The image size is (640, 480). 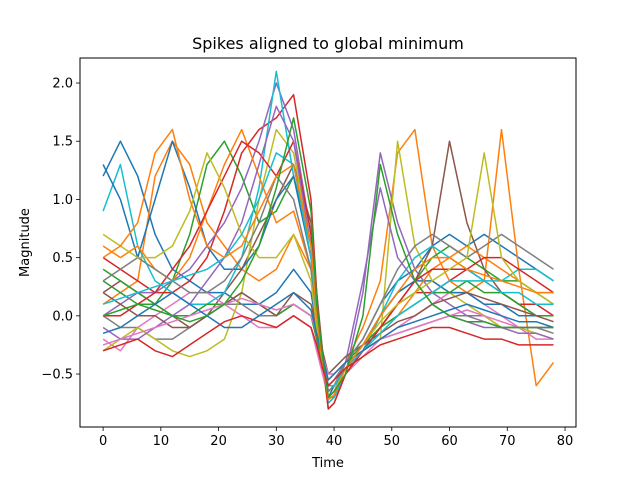 I want to click on y-tick-label: 0.5, so click(x=62, y=258).